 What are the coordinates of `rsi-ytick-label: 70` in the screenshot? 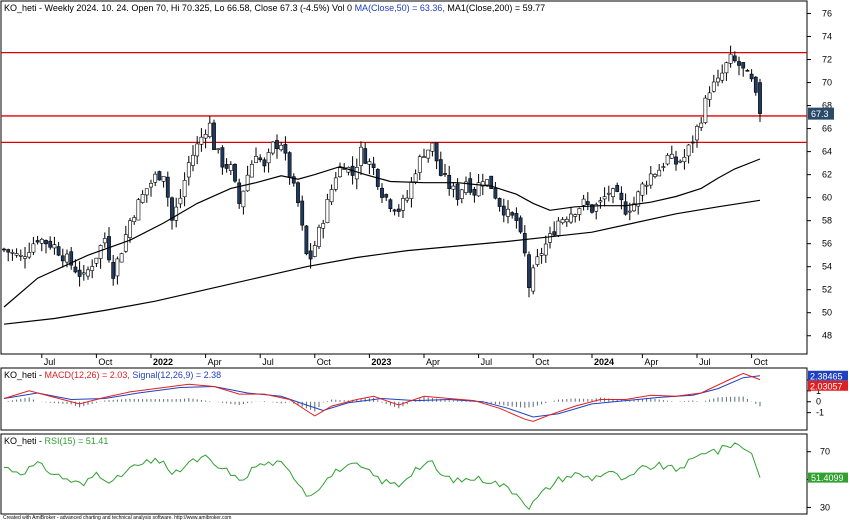 It's located at (825, 452).